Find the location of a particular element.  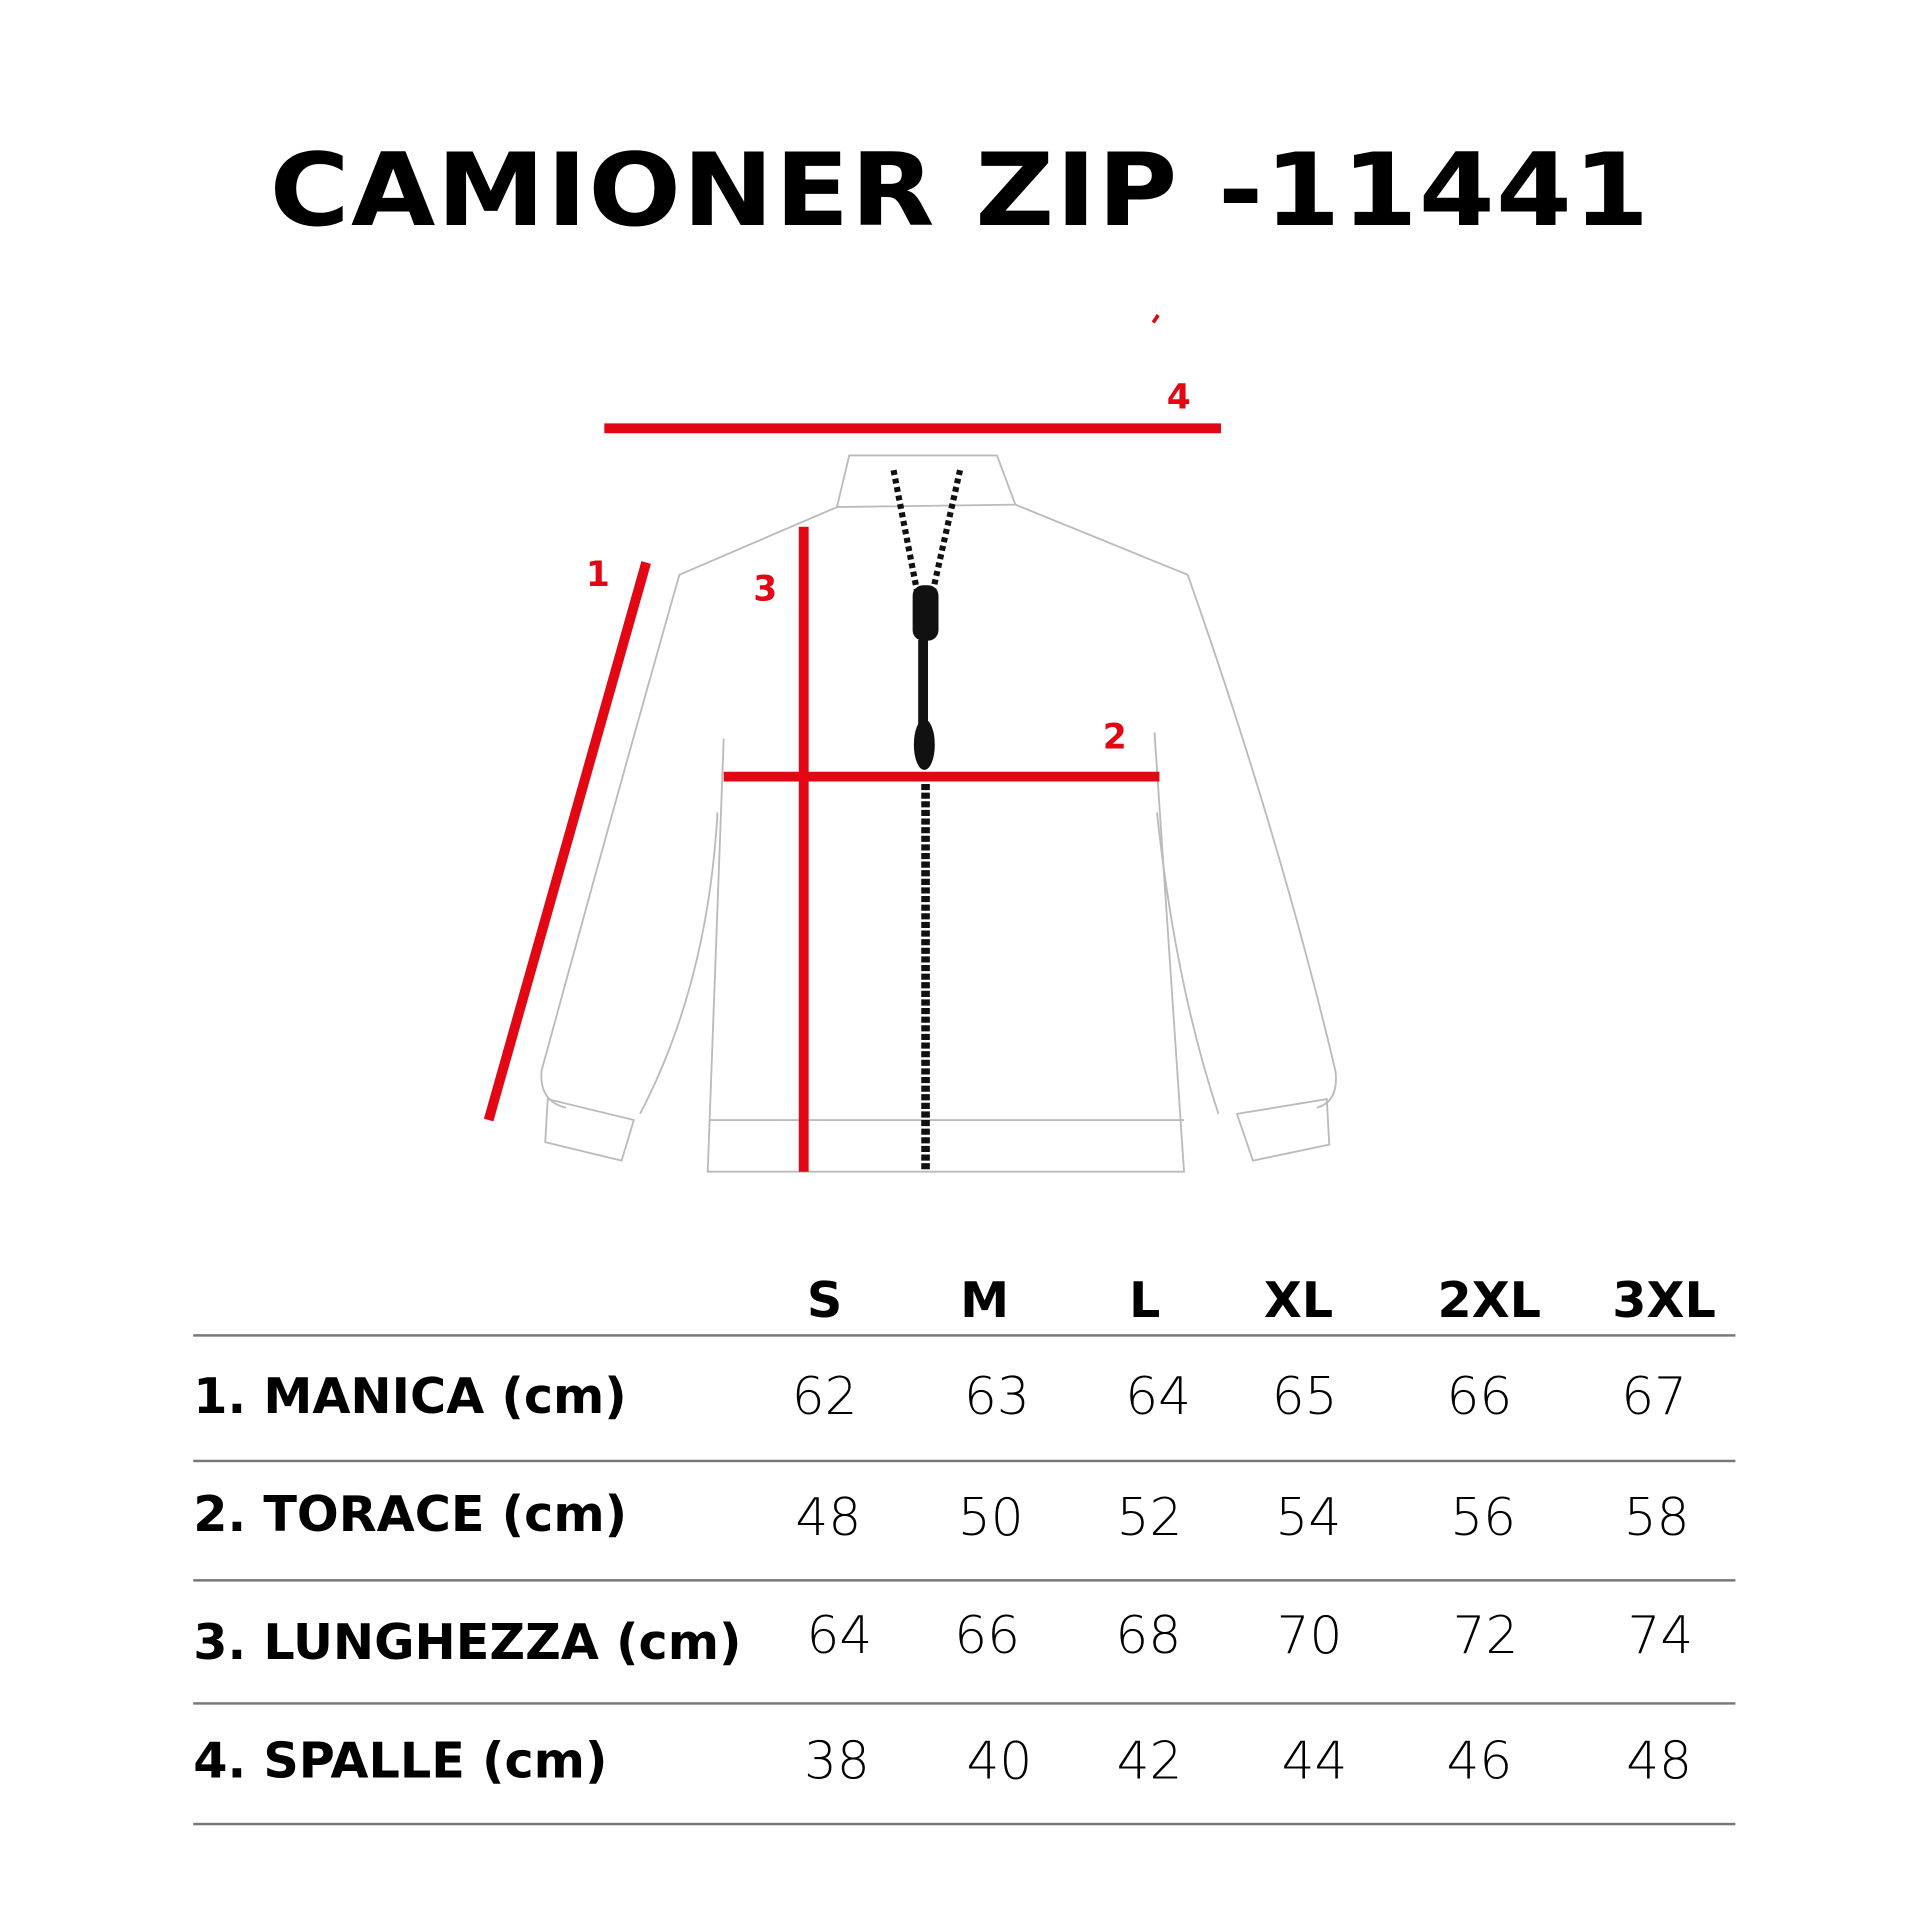

row-label: 2. TORACE (cm) is located at coordinates (410, 1515).